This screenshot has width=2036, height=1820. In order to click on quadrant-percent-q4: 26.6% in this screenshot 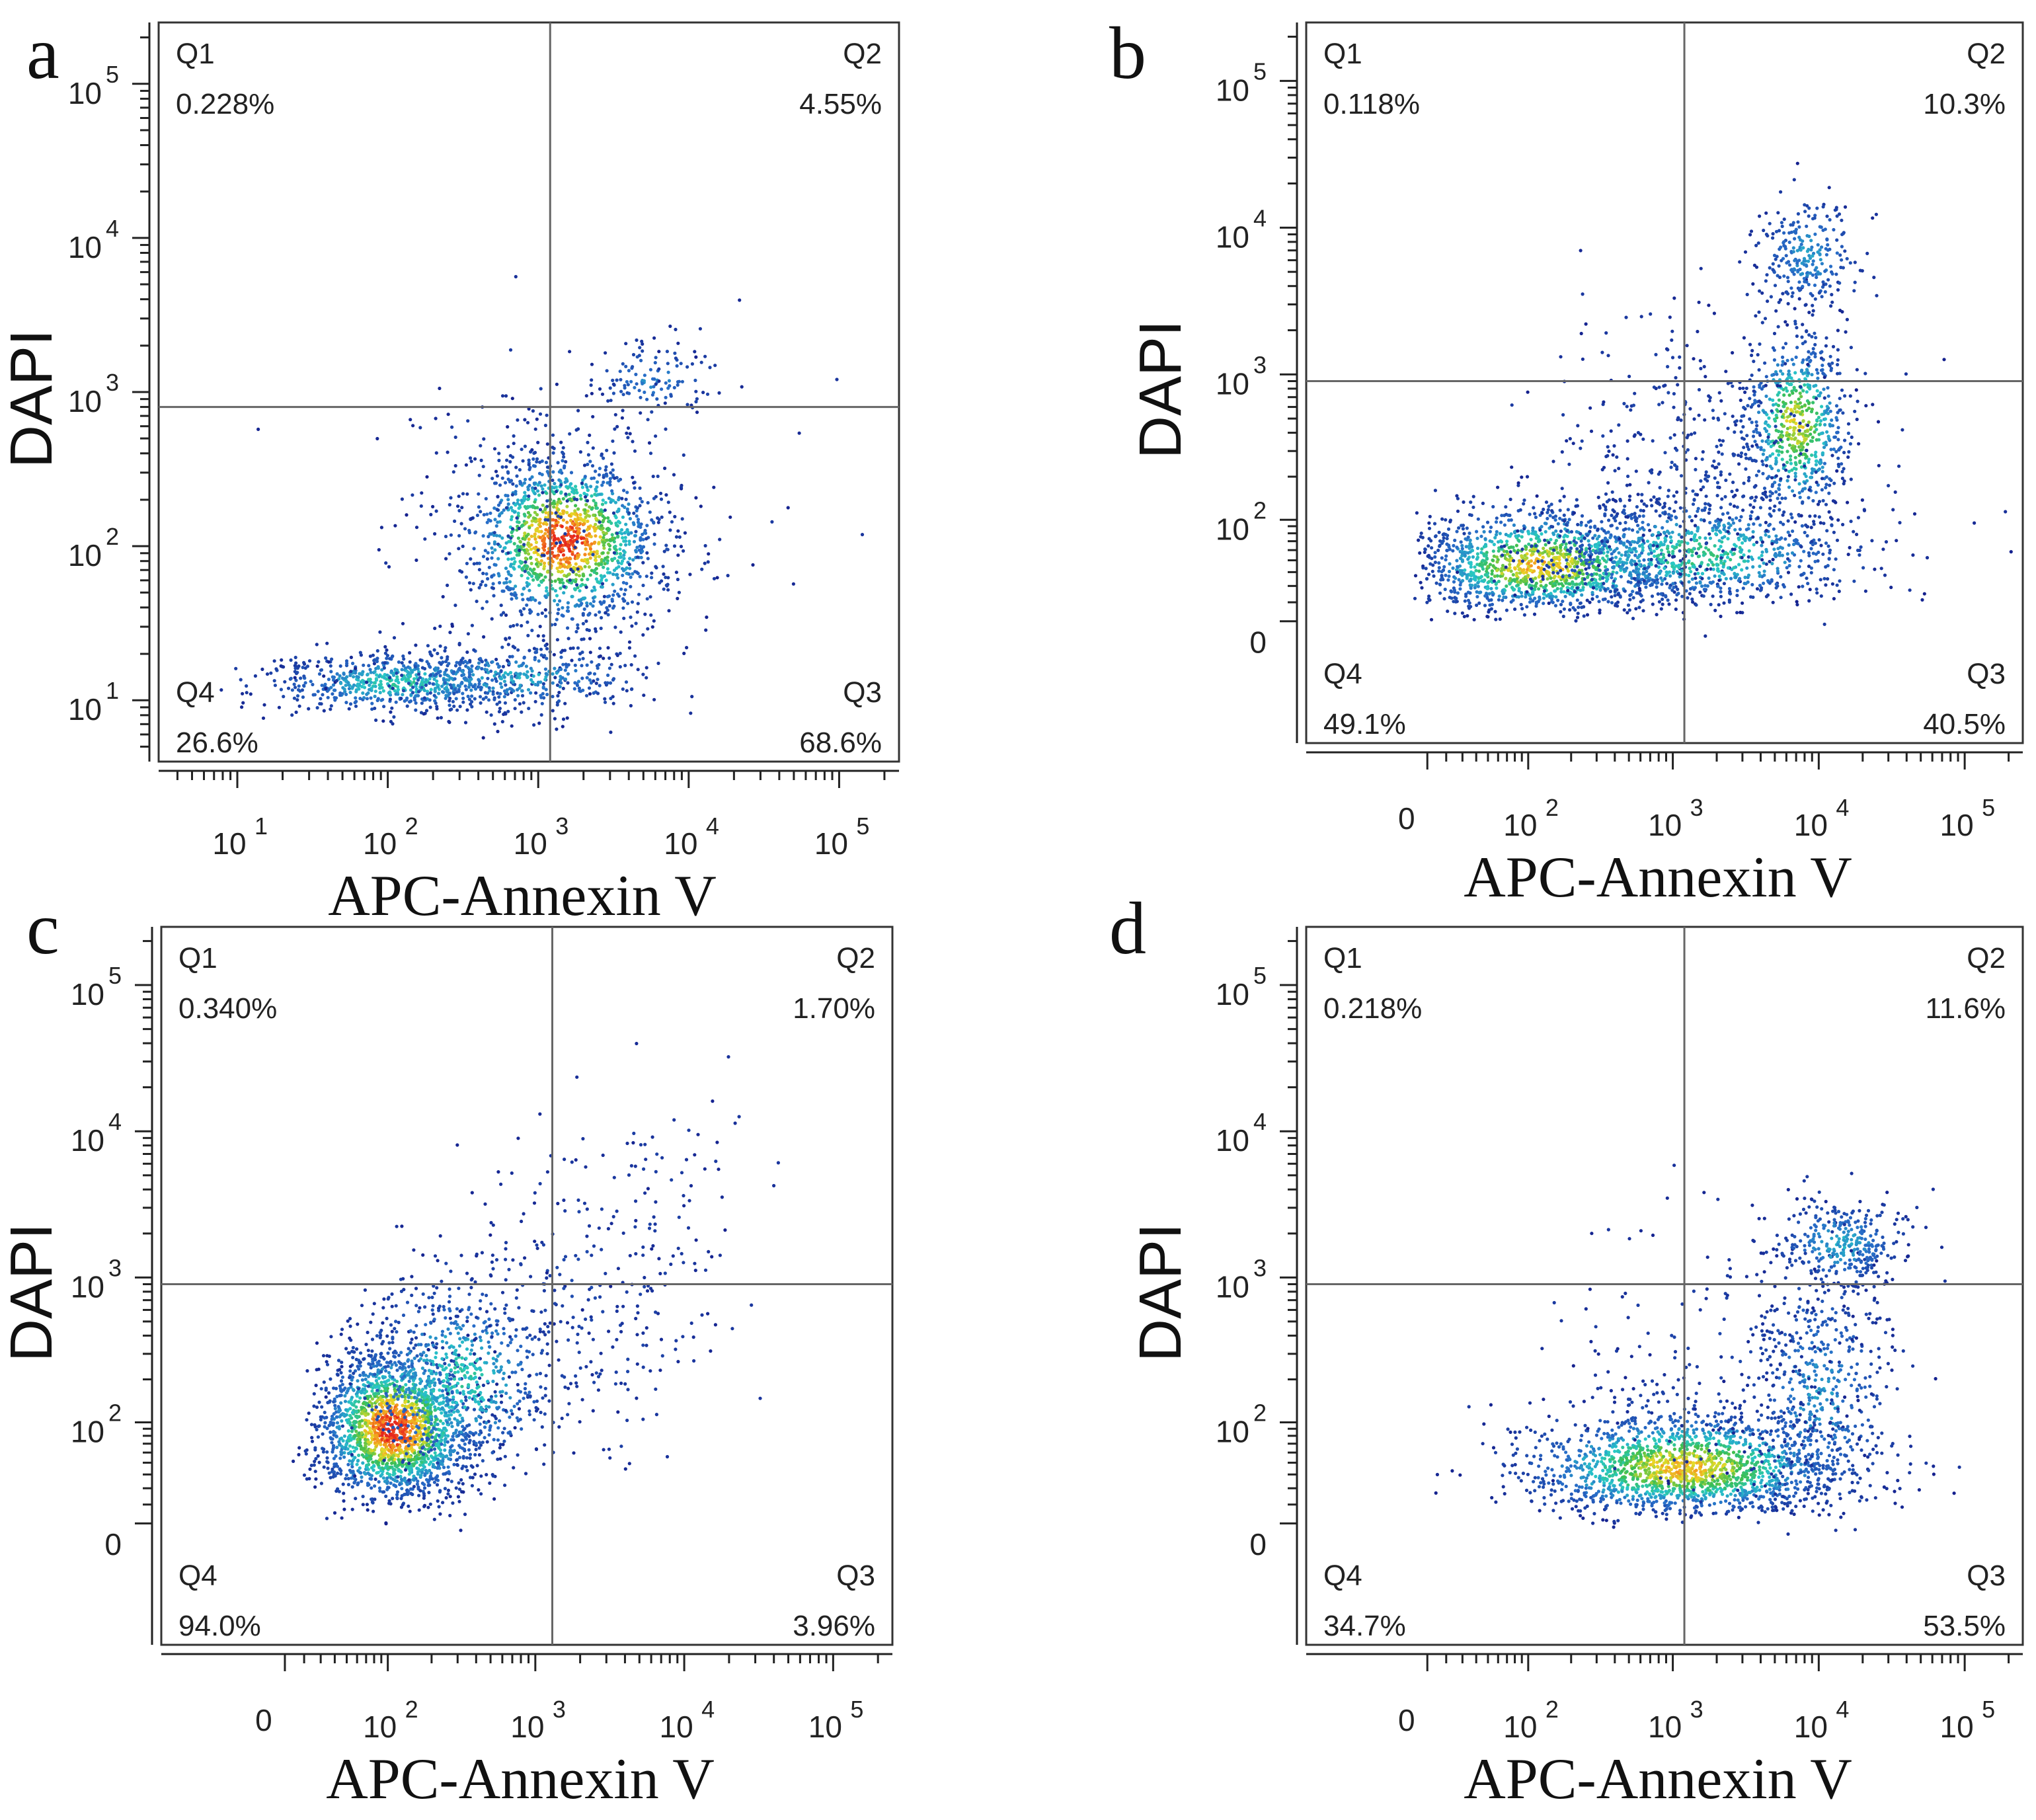, I will do `click(217, 743)`.